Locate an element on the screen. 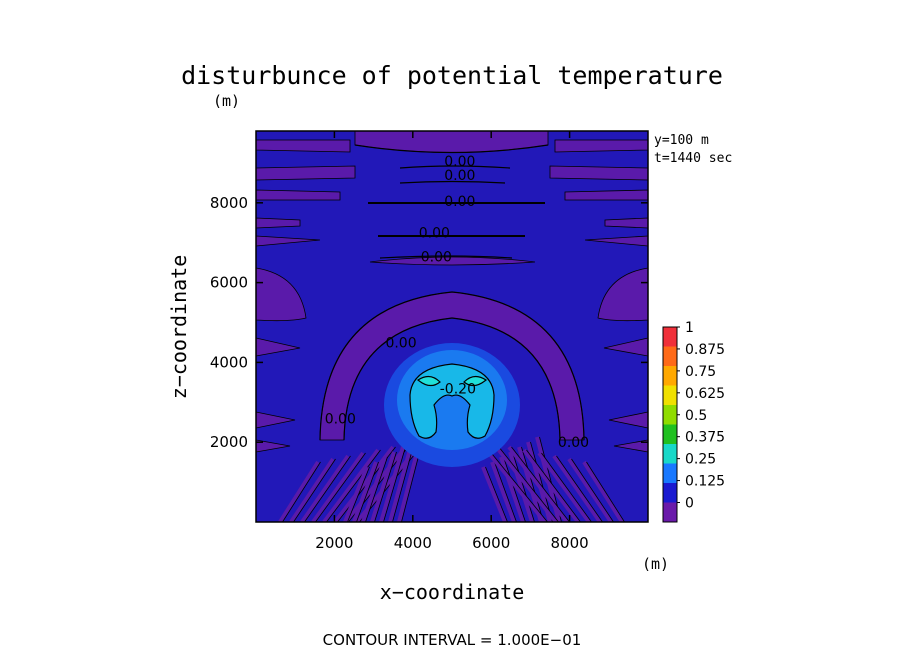 The height and width of the screenshot is (654, 904). contour-bubble-core-r is located at coordinates (475, 381).